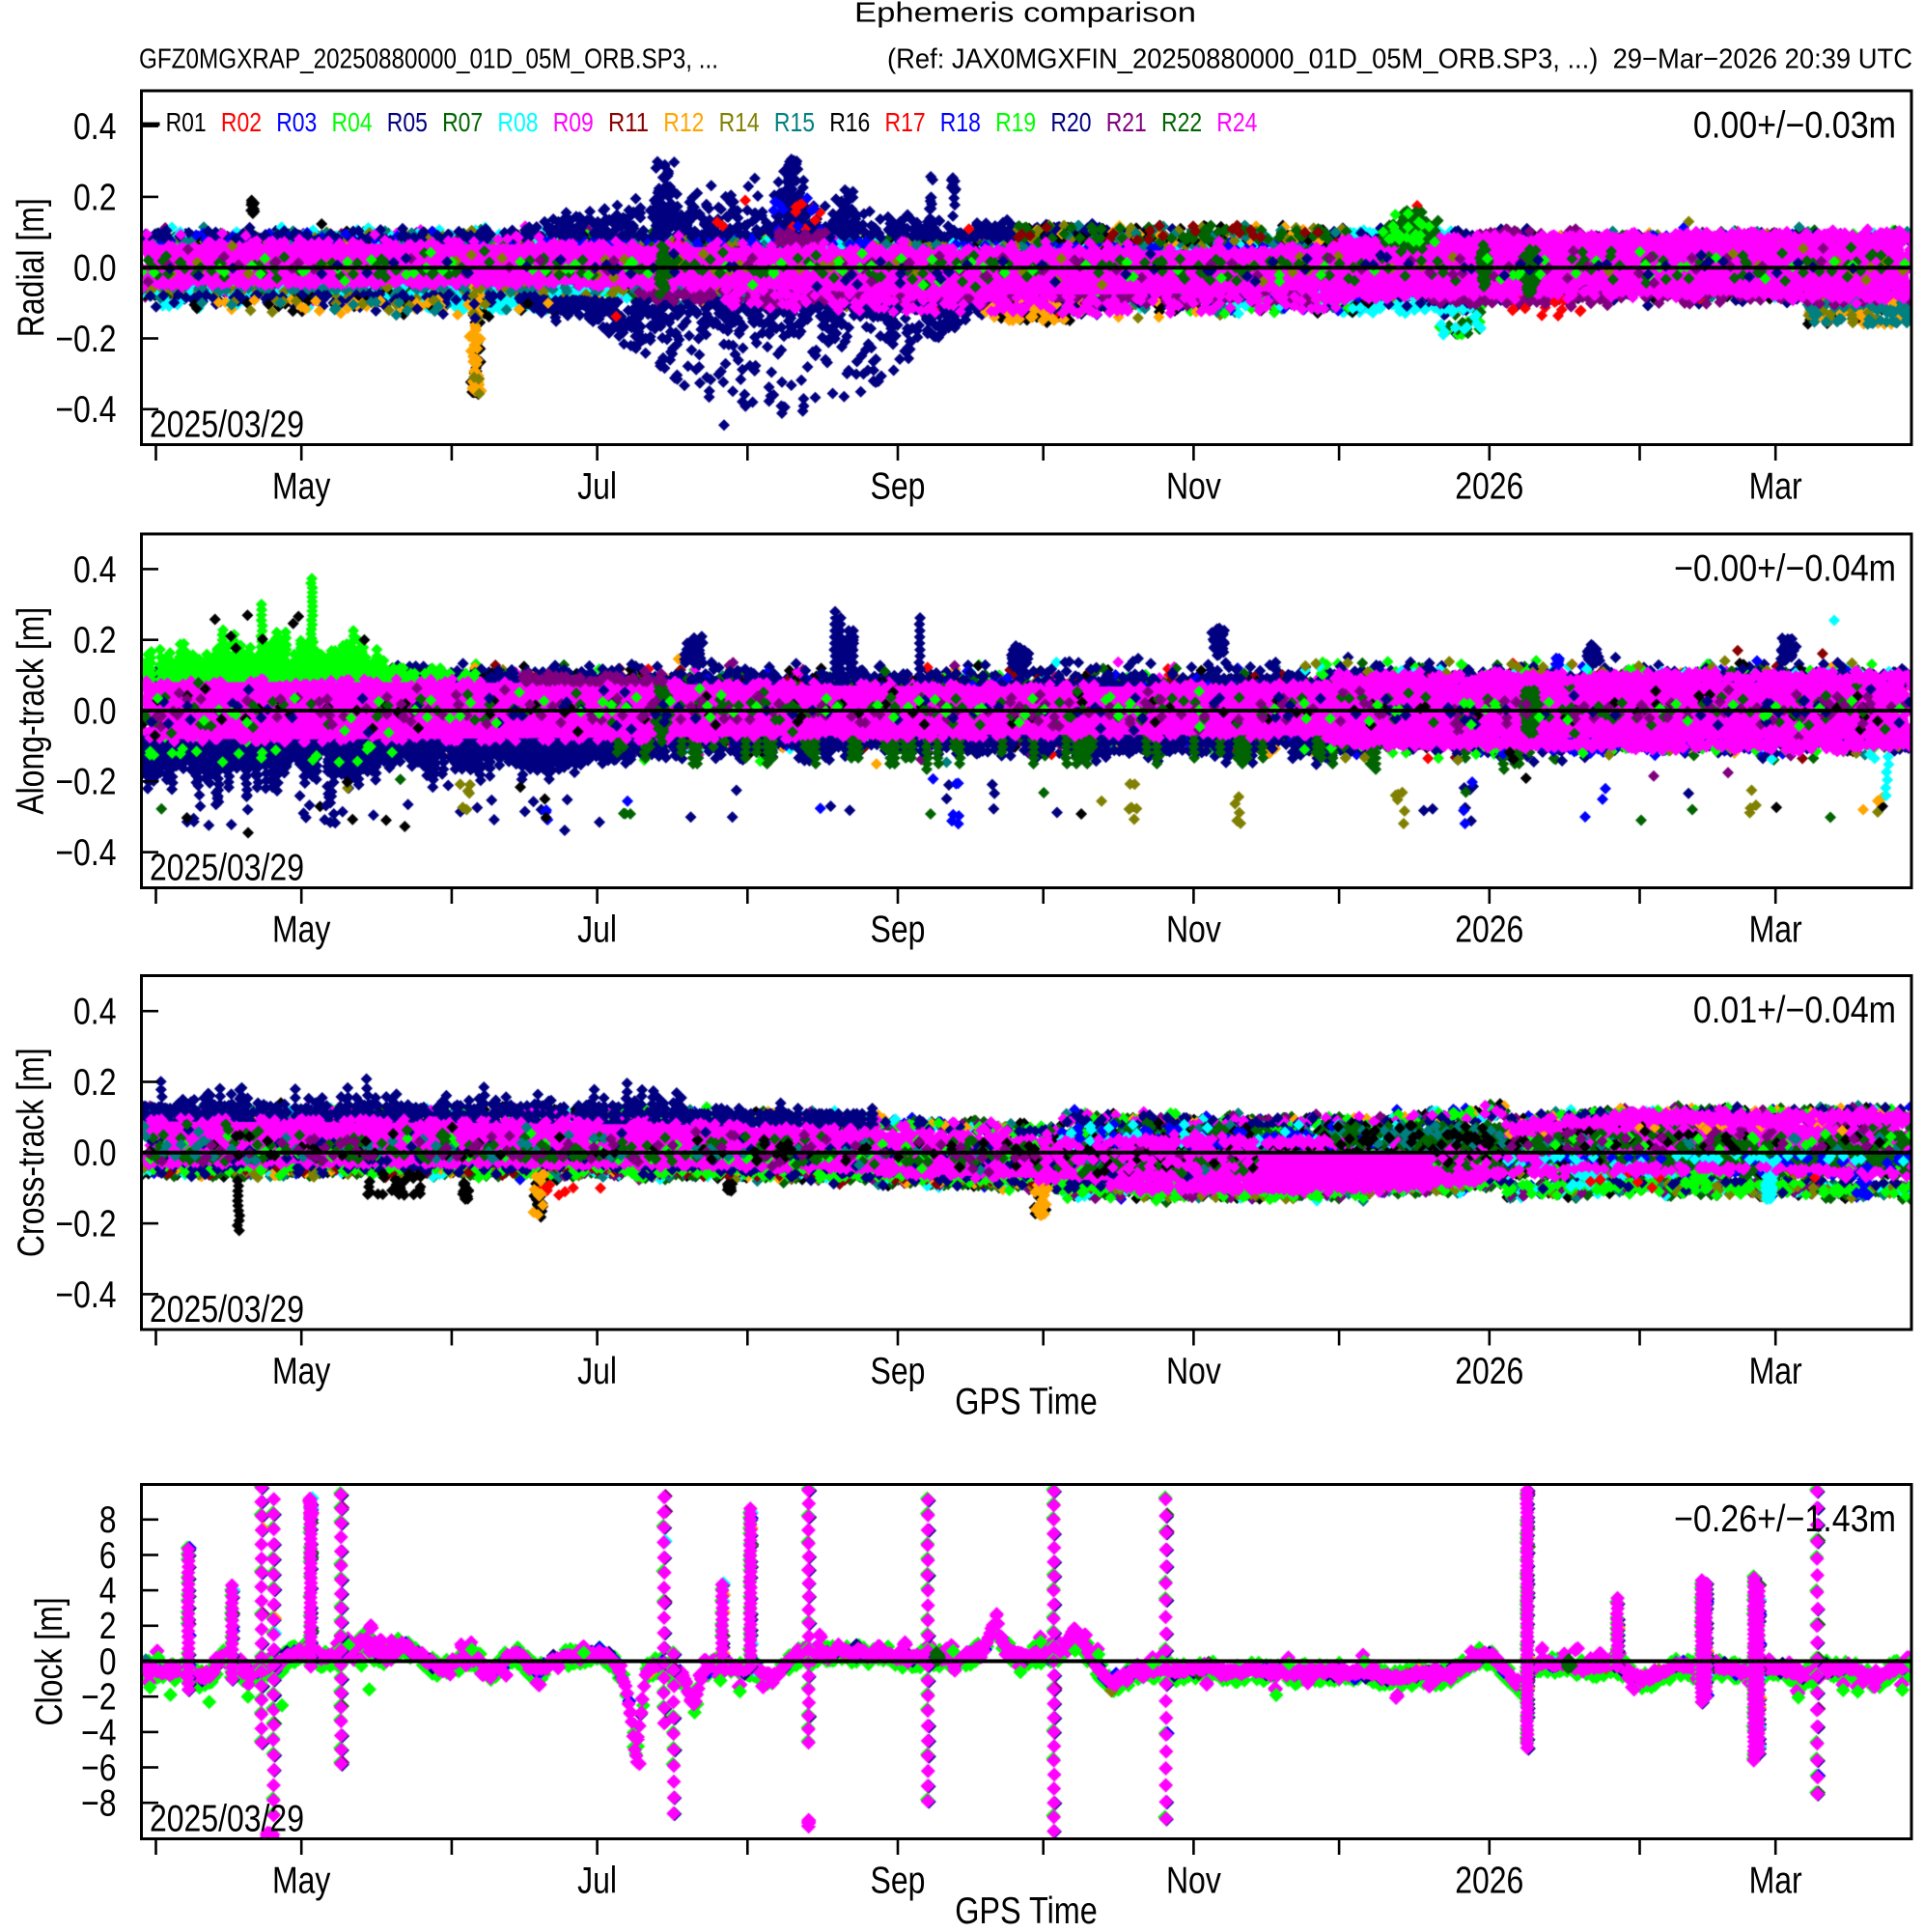 This screenshot has height=1932, width=1924. What do you see at coordinates (683, 122) in the screenshot?
I see `svg-text: R12` at bounding box center [683, 122].